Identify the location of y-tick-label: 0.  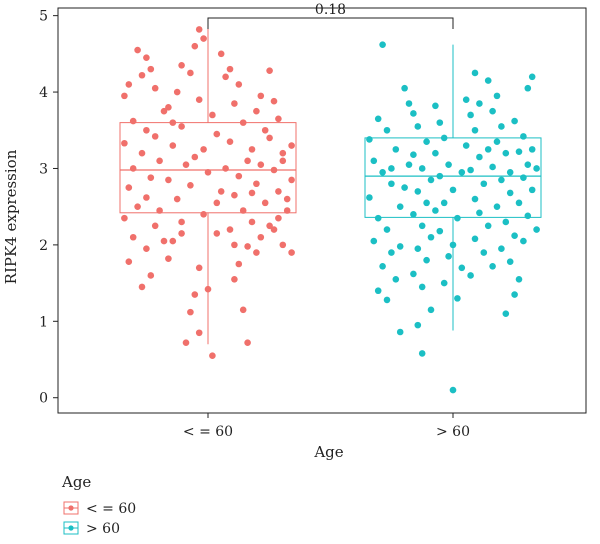
(43, 399).